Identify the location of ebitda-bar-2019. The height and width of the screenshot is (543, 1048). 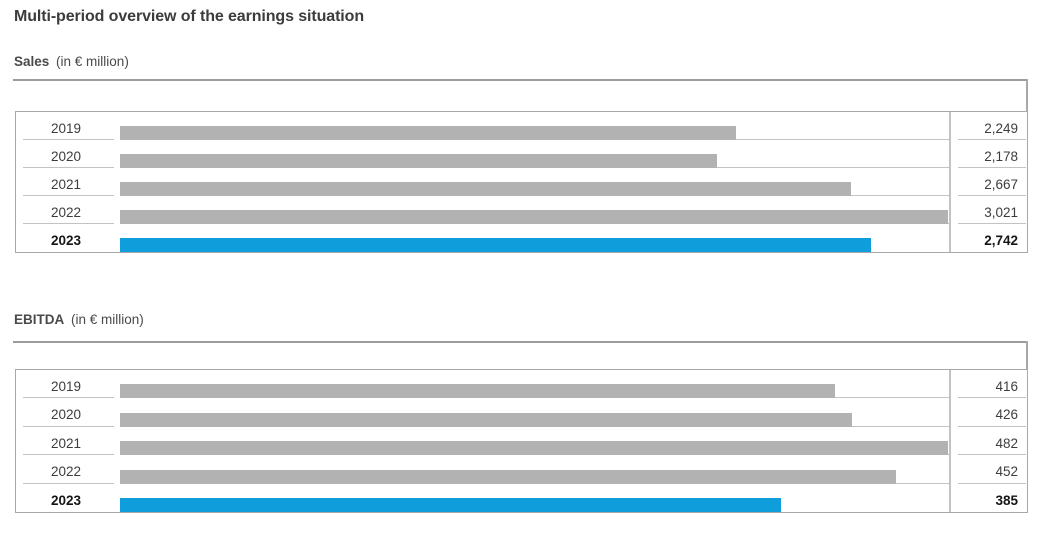
(477, 391).